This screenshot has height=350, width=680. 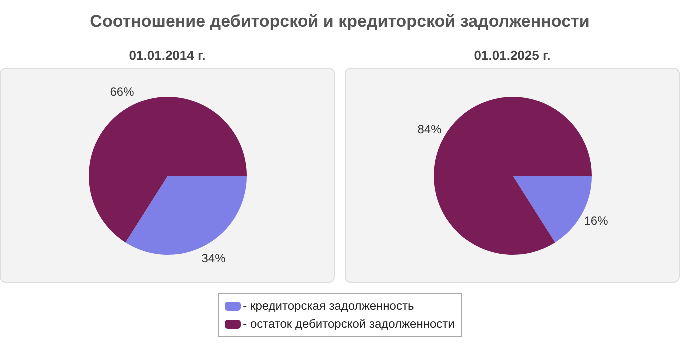 I want to click on chart-subtitle: 01.01.2025 г., so click(x=512, y=56).